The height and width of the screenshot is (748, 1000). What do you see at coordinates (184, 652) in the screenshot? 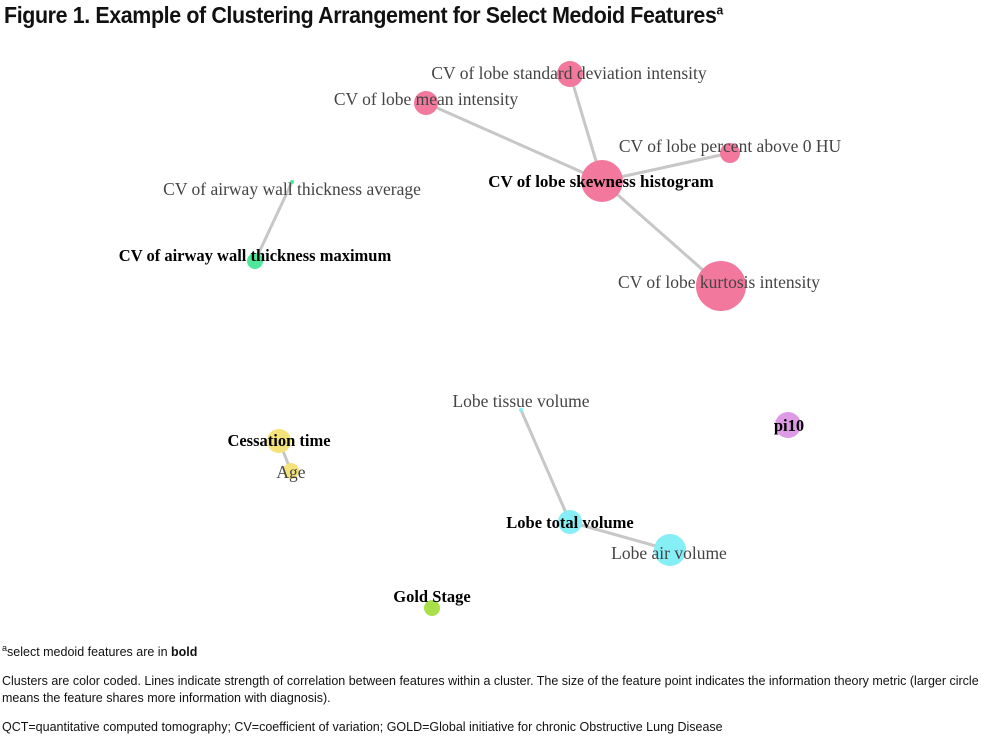
I see `footnote-bold: bold` at bounding box center [184, 652].